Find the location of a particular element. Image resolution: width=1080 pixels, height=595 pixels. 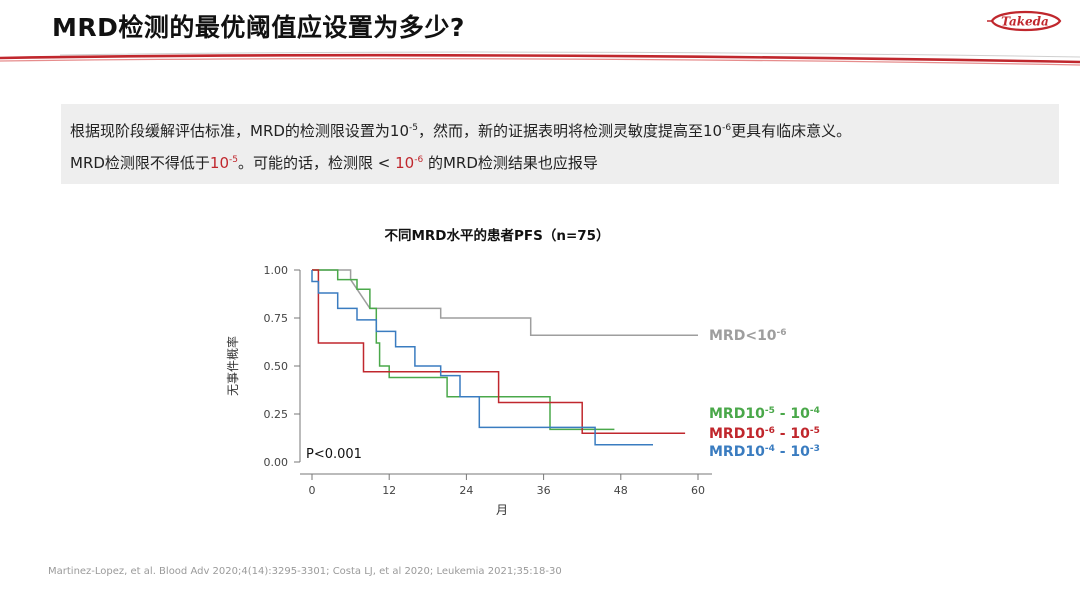

x-tick-label: 24 is located at coordinates (466, 490).